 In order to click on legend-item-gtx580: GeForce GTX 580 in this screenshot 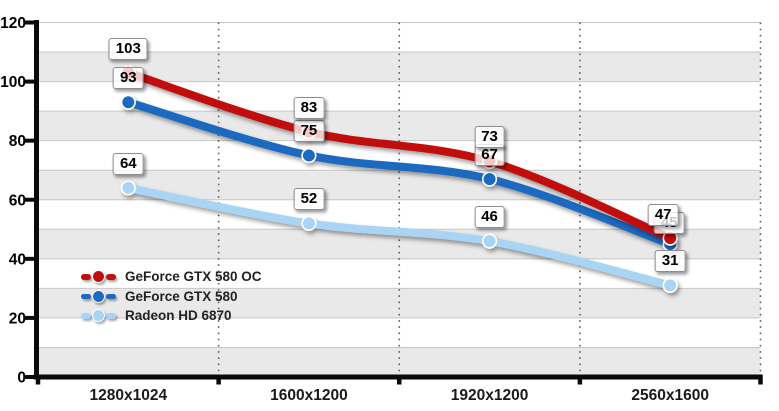, I will do `click(171, 297)`.